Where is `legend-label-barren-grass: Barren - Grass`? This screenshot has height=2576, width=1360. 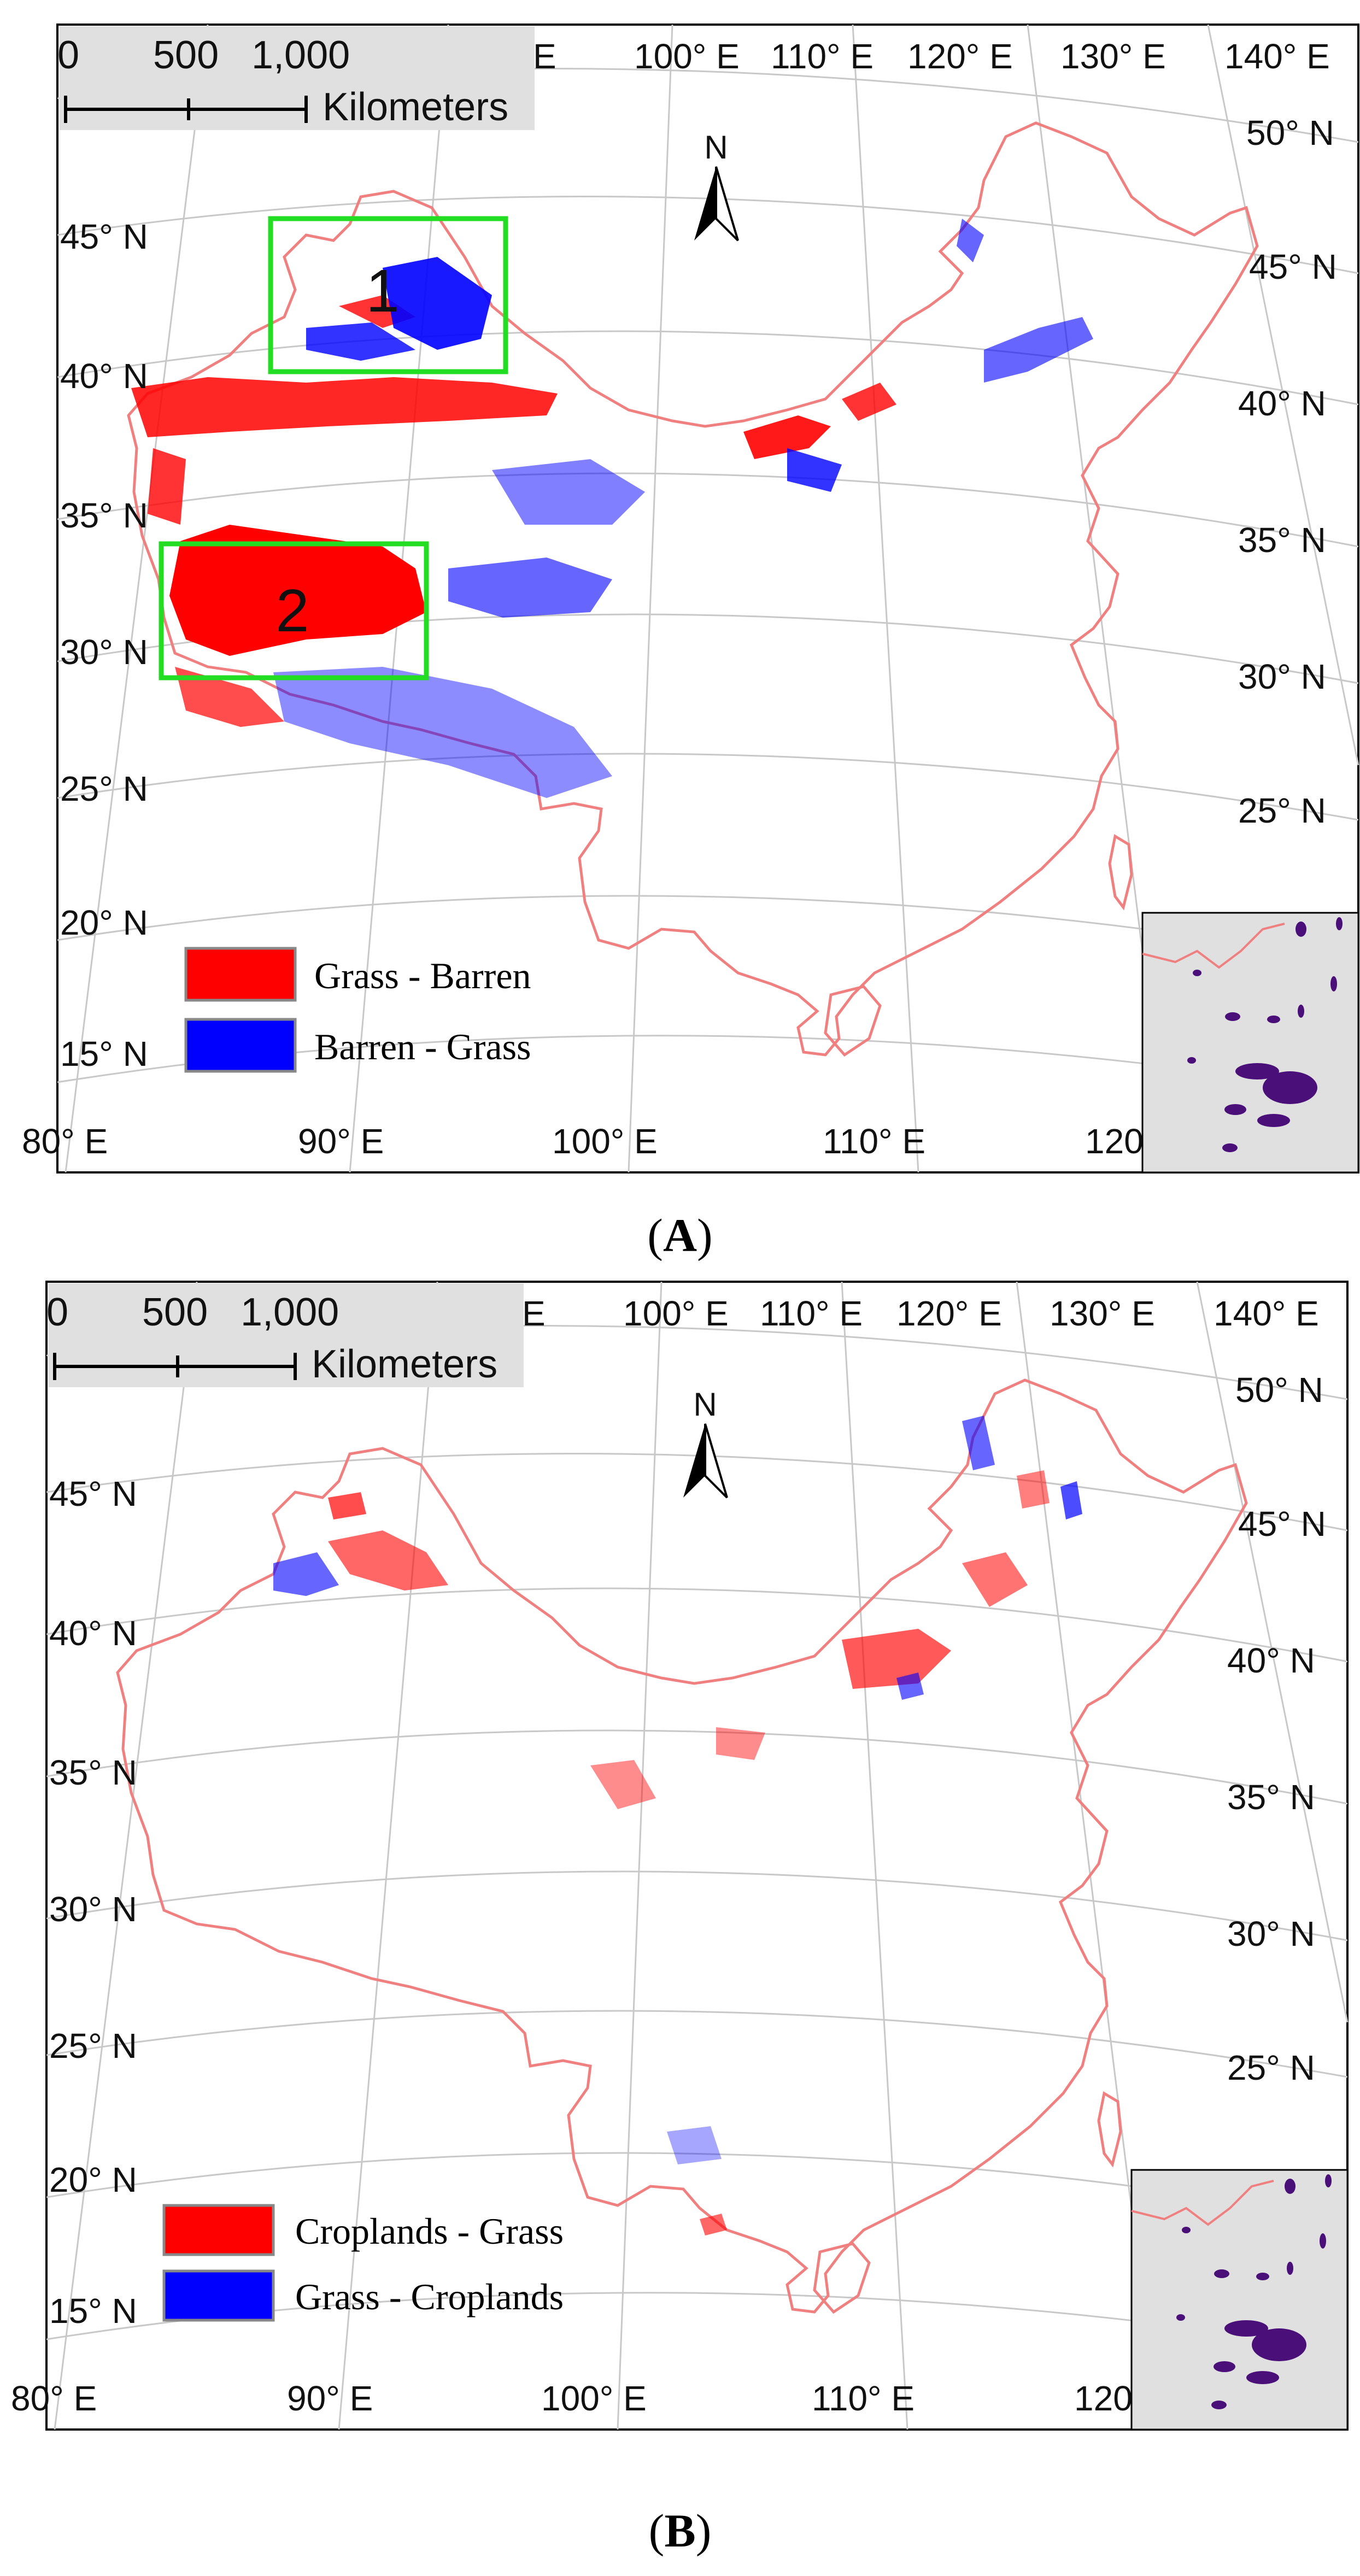
legend-label-barren-grass: Barren - Grass is located at coordinates (422, 1046).